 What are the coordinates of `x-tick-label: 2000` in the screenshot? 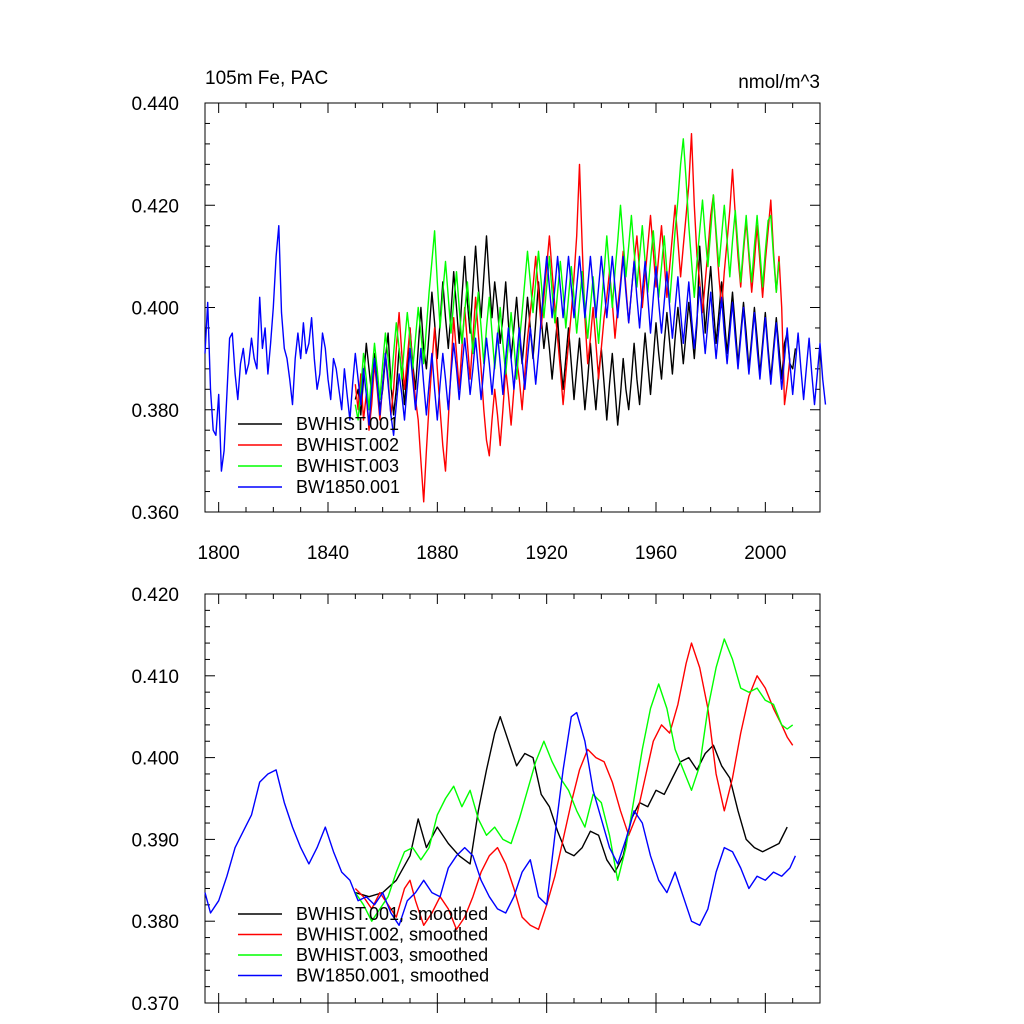 It's located at (765, 553).